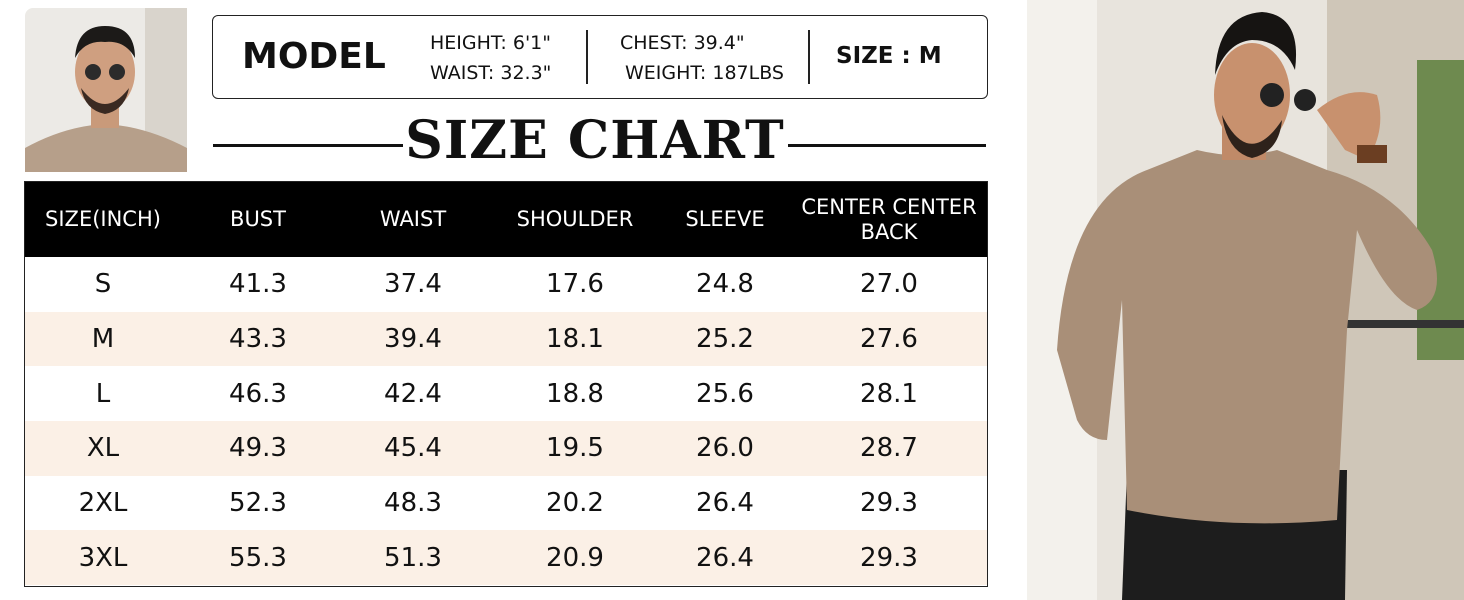 This screenshot has height=600, width=1464. What do you see at coordinates (889, 448) in the screenshot?
I see `table-cell: 28.7` at bounding box center [889, 448].